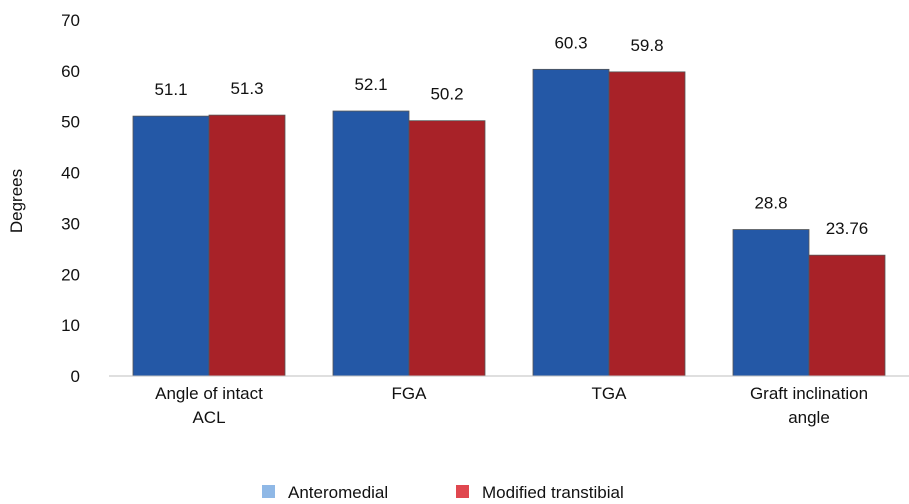 The height and width of the screenshot is (504, 909). What do you see at coordinates (70, 223) in the screenshot?
I see `y-tick-label: 30` at bounding box center [70, 223].